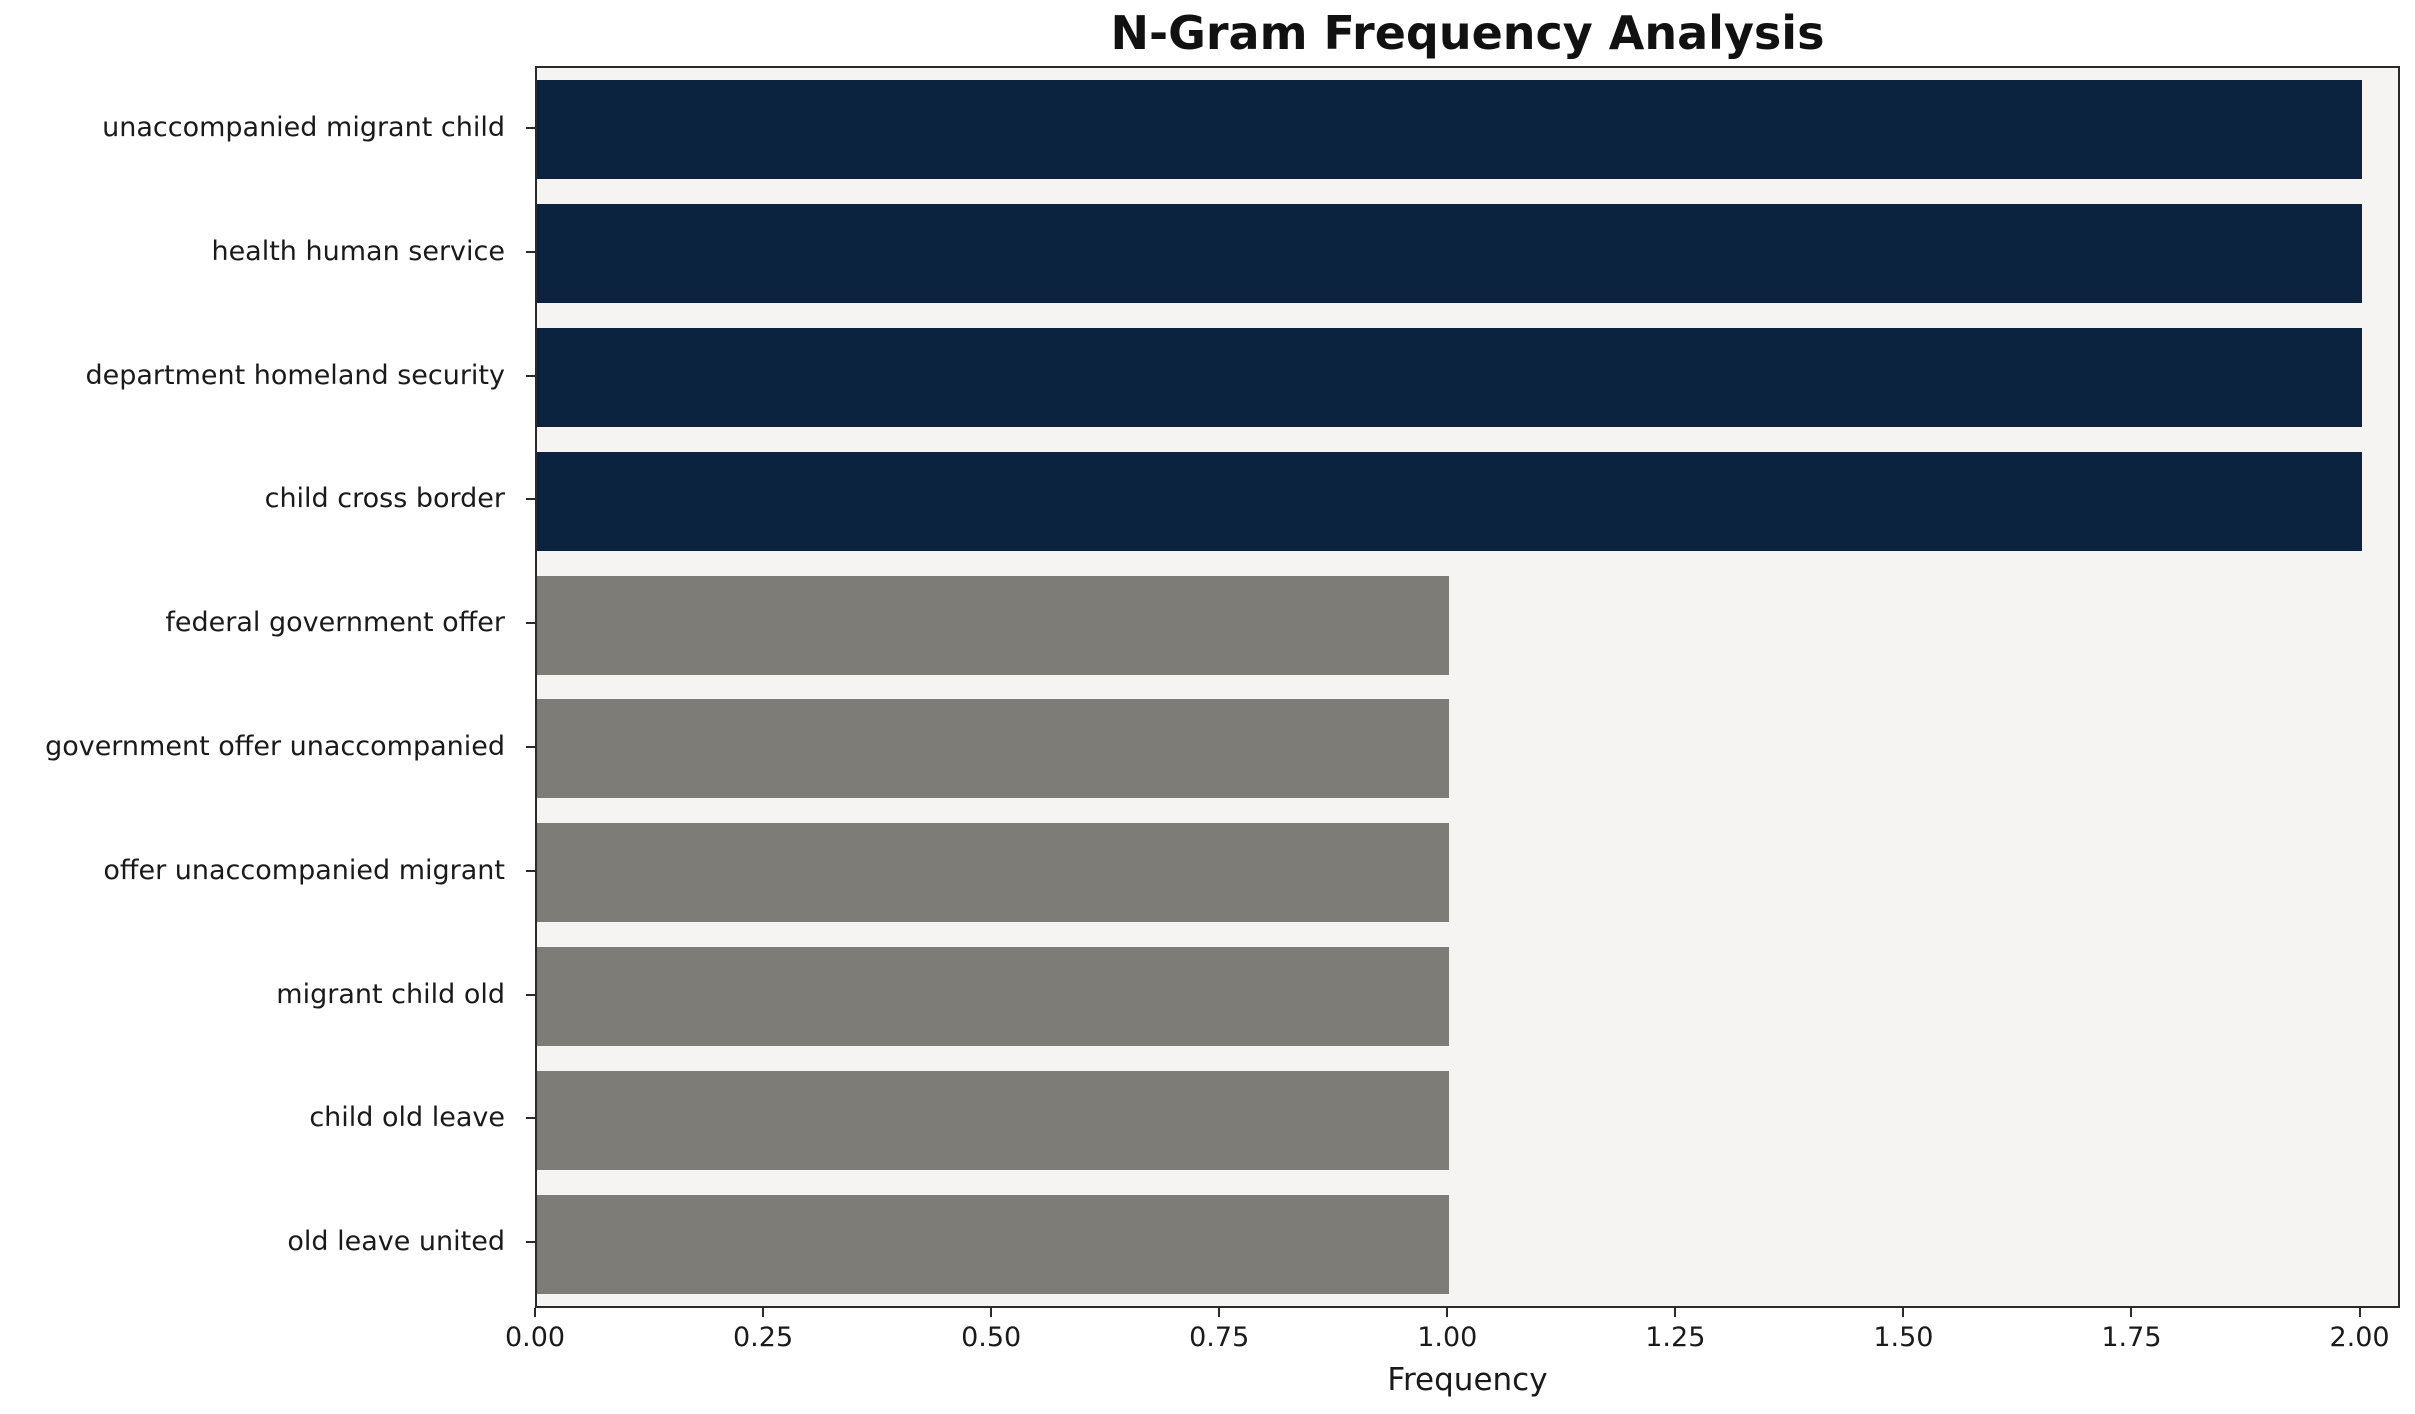 The height and width of the screenshot is (1414, 2415). What do you see at coordinates (407, 1118) in the screenshot?
I see `y-tick-label: child old leave` at bounding box center [407, 1118].